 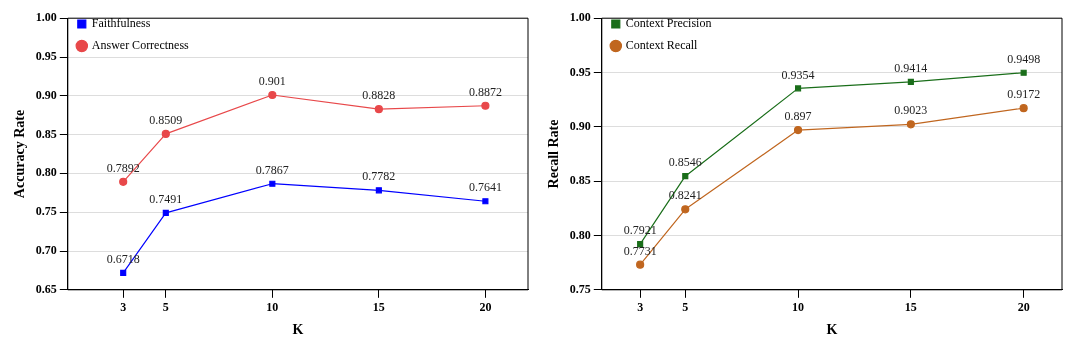 What do you see at coordinates (798, 74) in the screenshot?
I see `data-label: 0.9354` at bounding box center [798, 74].